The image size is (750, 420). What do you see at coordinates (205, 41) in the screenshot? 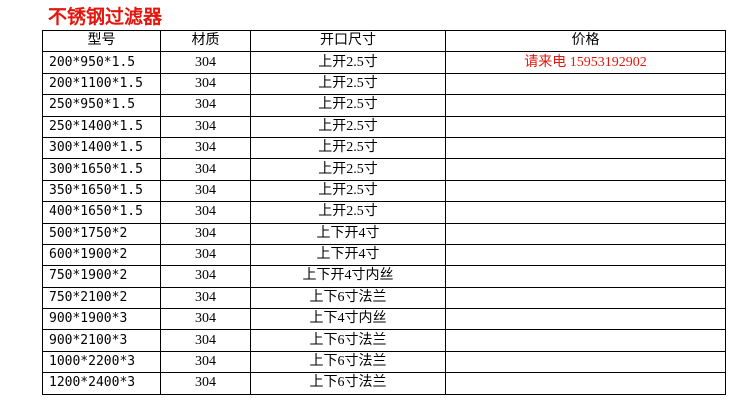
I see `header-cell: 材质` at bounding box center [205, 41].